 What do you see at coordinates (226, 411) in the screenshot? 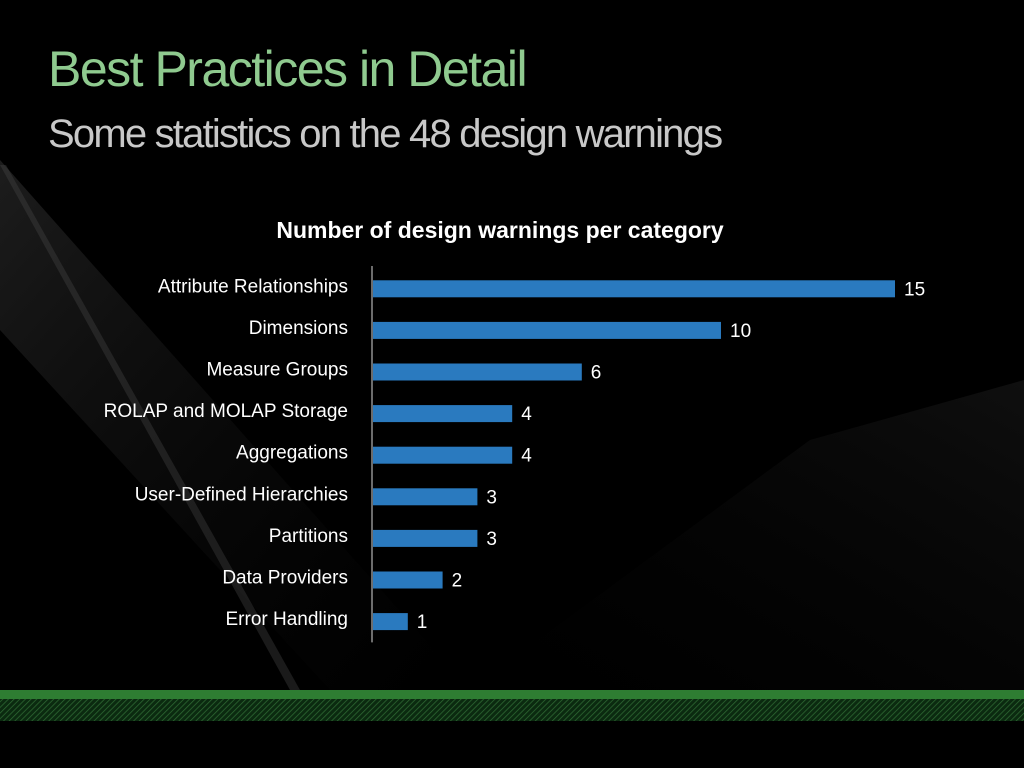
I see `category-label: ROLAP and MOLAP Storage` at bounding box center [226, 411].